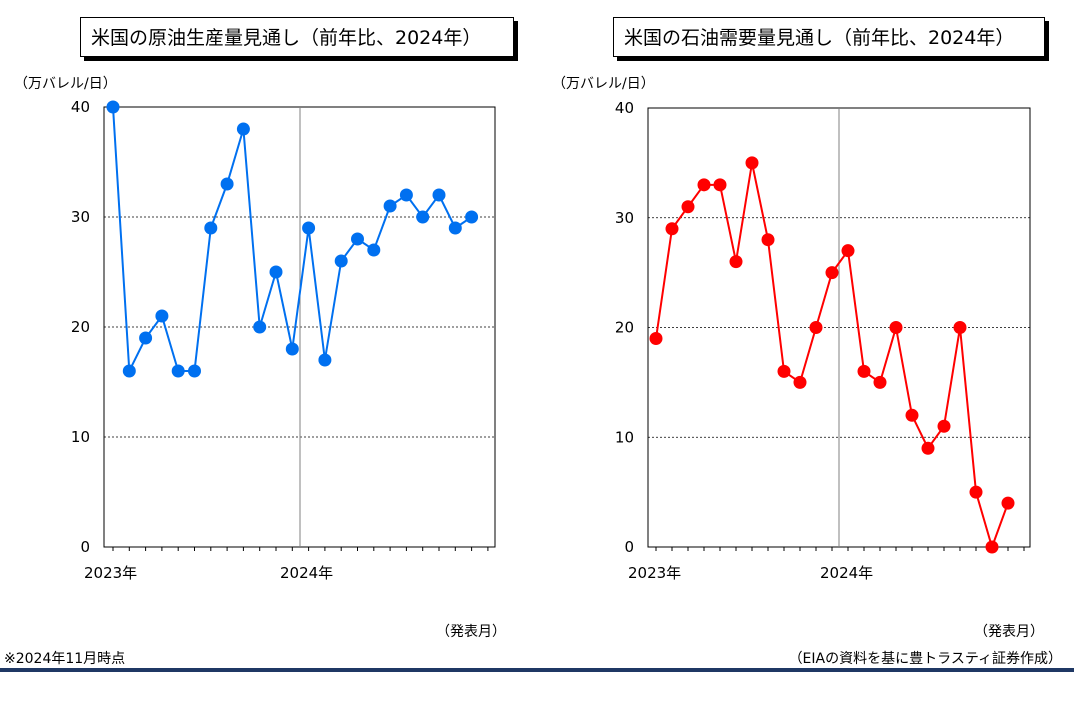 This screenshot has height=707, width=1074. I want to click on chart-title-crude-production: 米国の原油生産量見通し（前年比、2024年）, so click(297, 37).